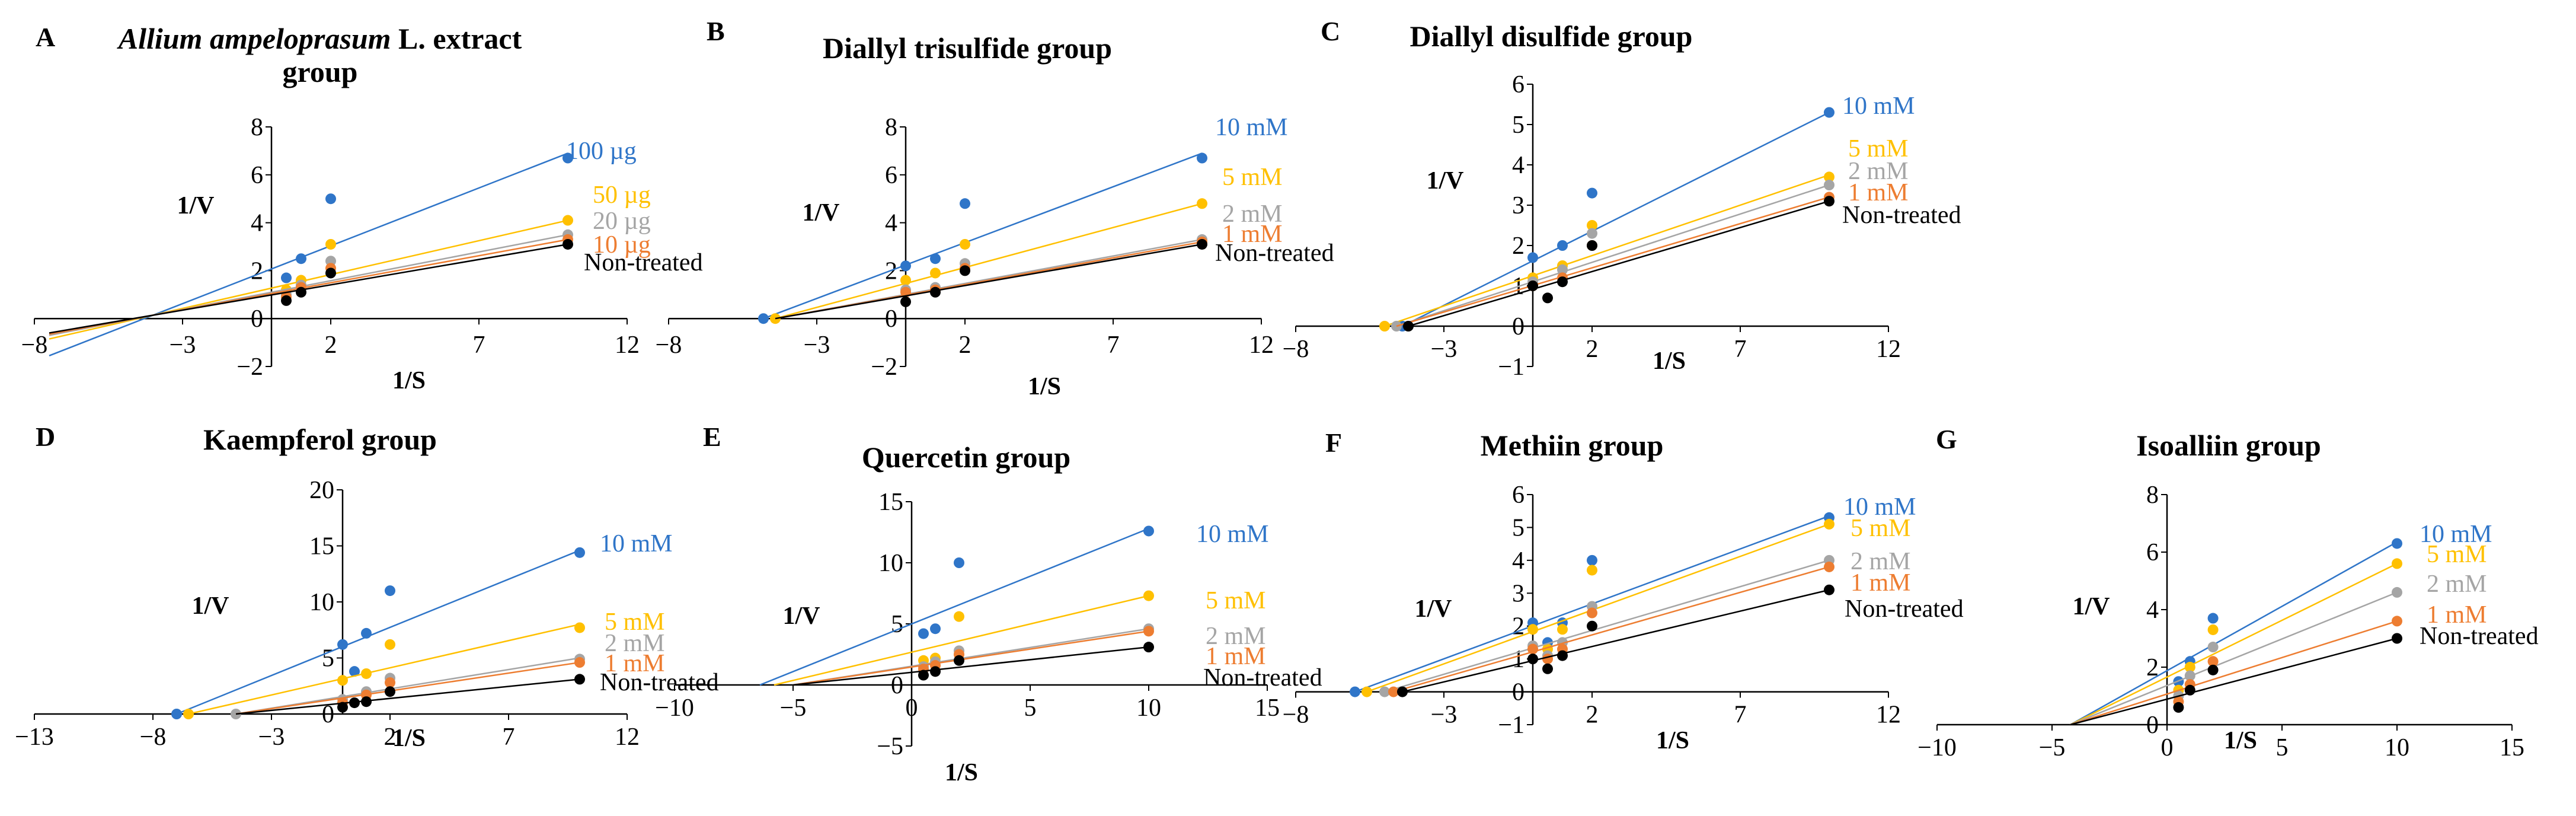  What do you see at coordinates (153, 737) in the screenshot?
I see `panel-d-xtick-label: −8` at bounding box center [153, 737].